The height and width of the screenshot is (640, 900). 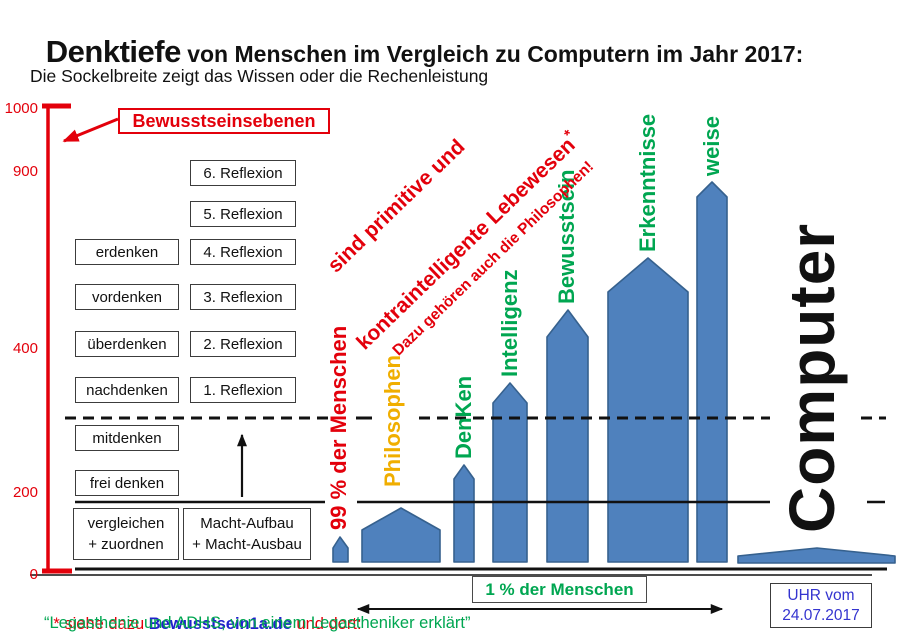 What do you see at coordinates (812, 377) in the screenshot?
I see `computer-label: Computer` at bounding box center [812, 377].